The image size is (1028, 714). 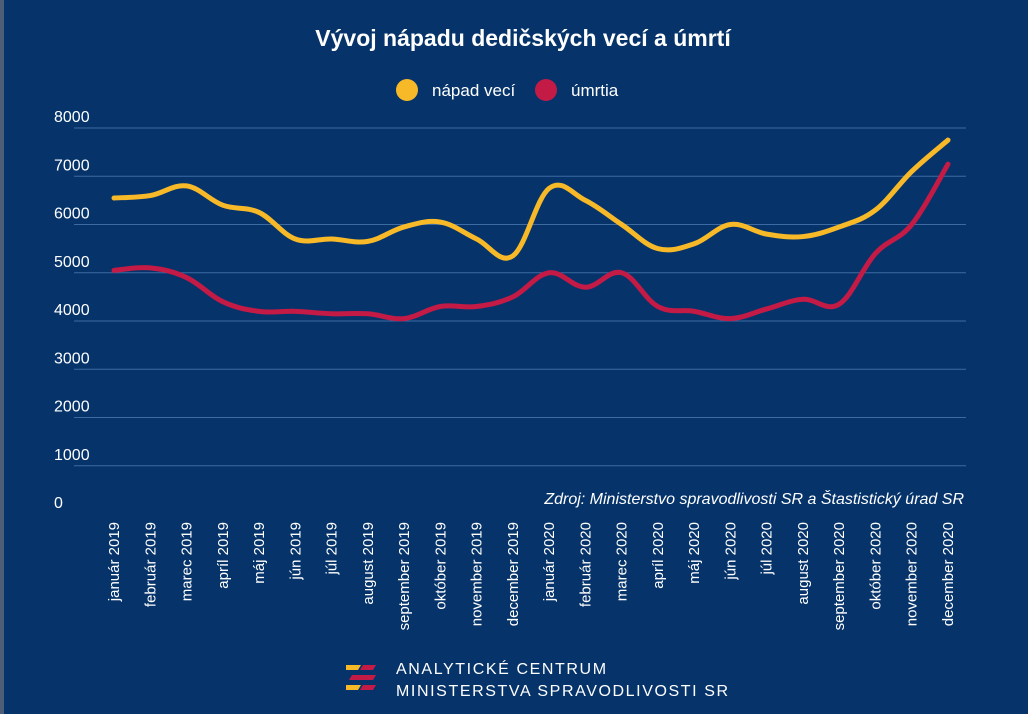 What do you see at coordinates (502, 669) in the screenshot?
I see `footer-line-1: ANALYTICKÉ CENTRUM` at bounding box center [502, 669].